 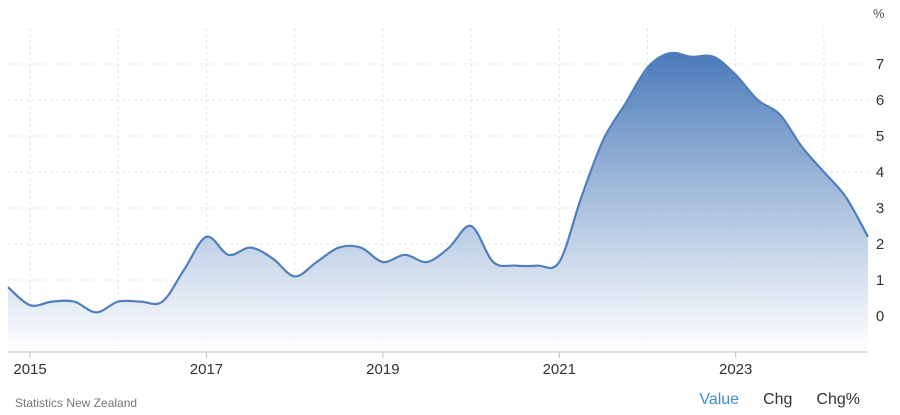 I want to click on x-tick-label: 2023, so click(x=735, y=369).